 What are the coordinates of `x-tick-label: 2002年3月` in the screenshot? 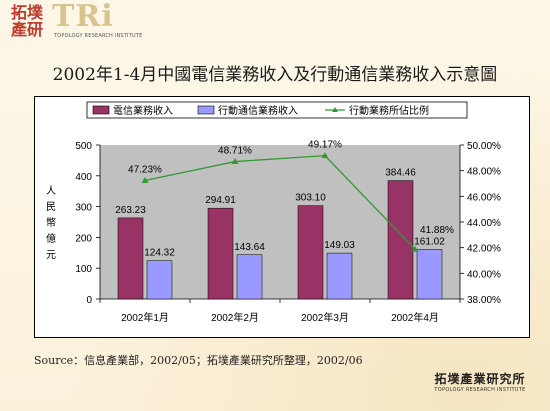 It's located at (325, 317).